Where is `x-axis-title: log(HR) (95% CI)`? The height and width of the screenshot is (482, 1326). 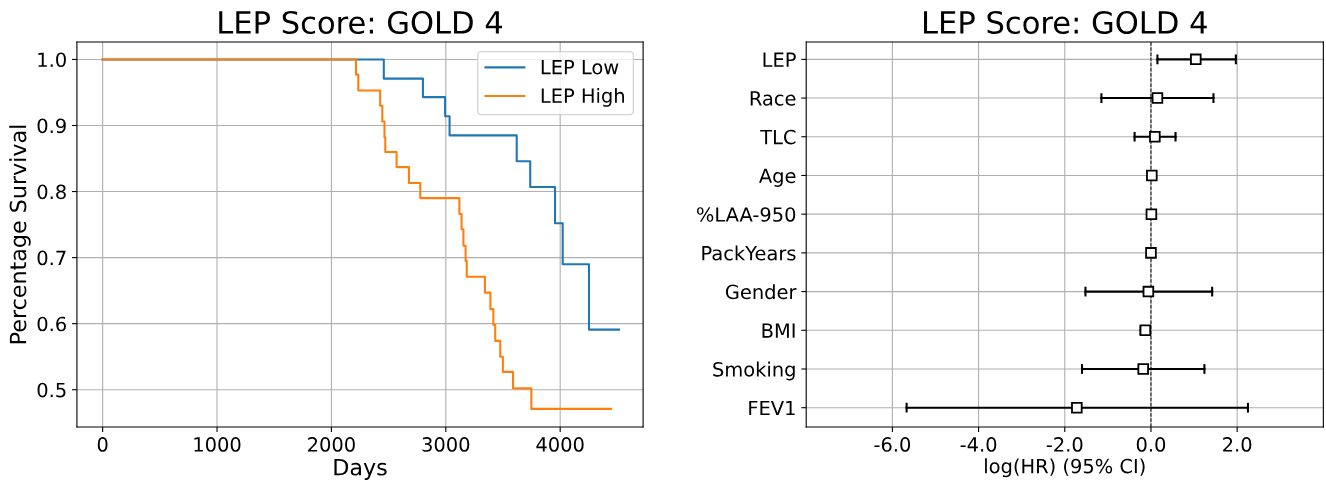
x-axis-title: log(HR) (95% CI) is located at coordinates (1065, 468).